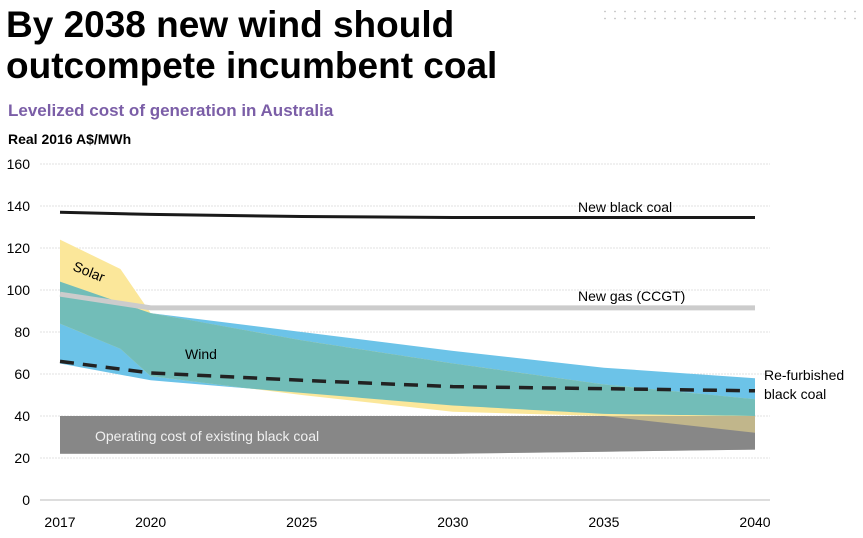 The image size is (863, 538). Describe the element at coordinates (201, 354) in the screenshot. I see `label-wind: Wind` at that location.